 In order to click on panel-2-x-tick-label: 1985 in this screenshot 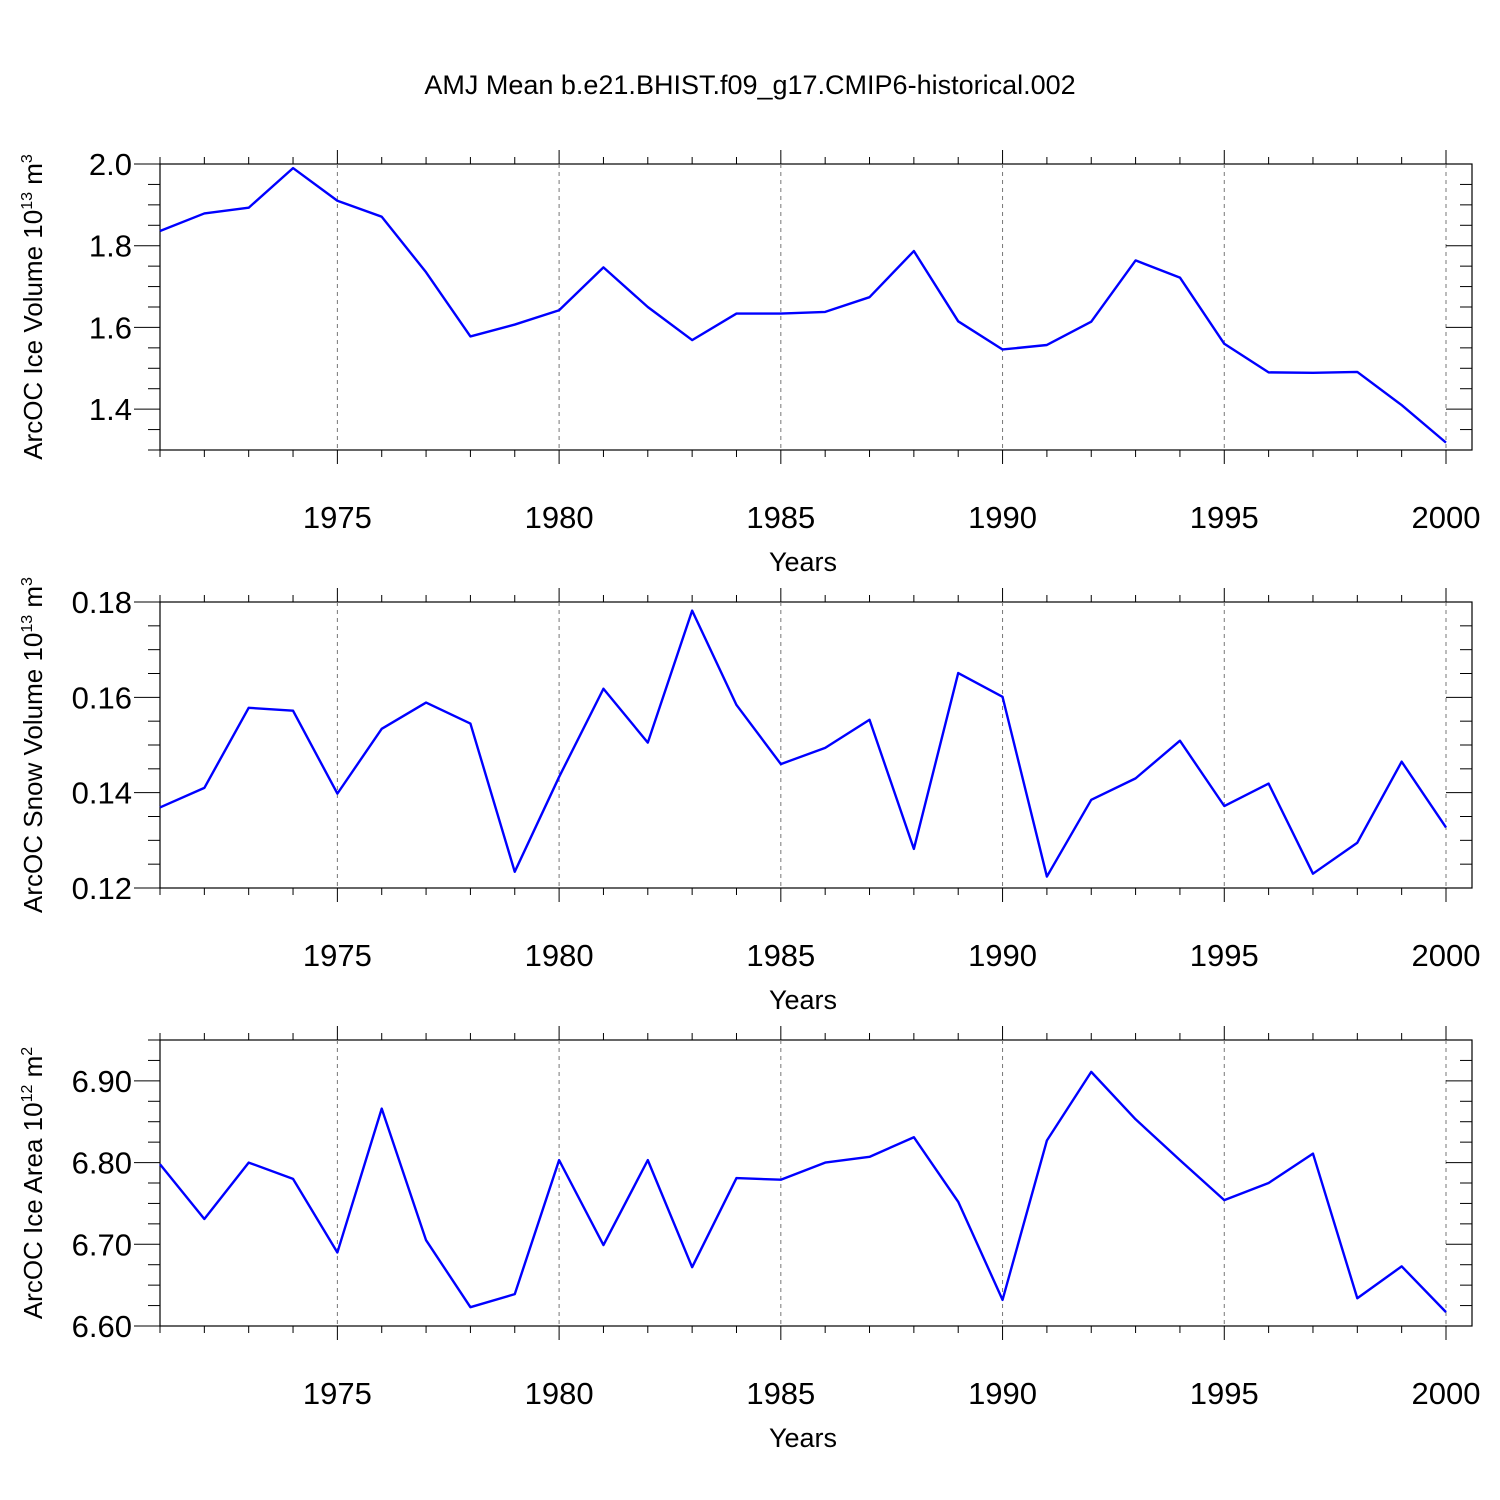, I will do `click(780, 955)`.